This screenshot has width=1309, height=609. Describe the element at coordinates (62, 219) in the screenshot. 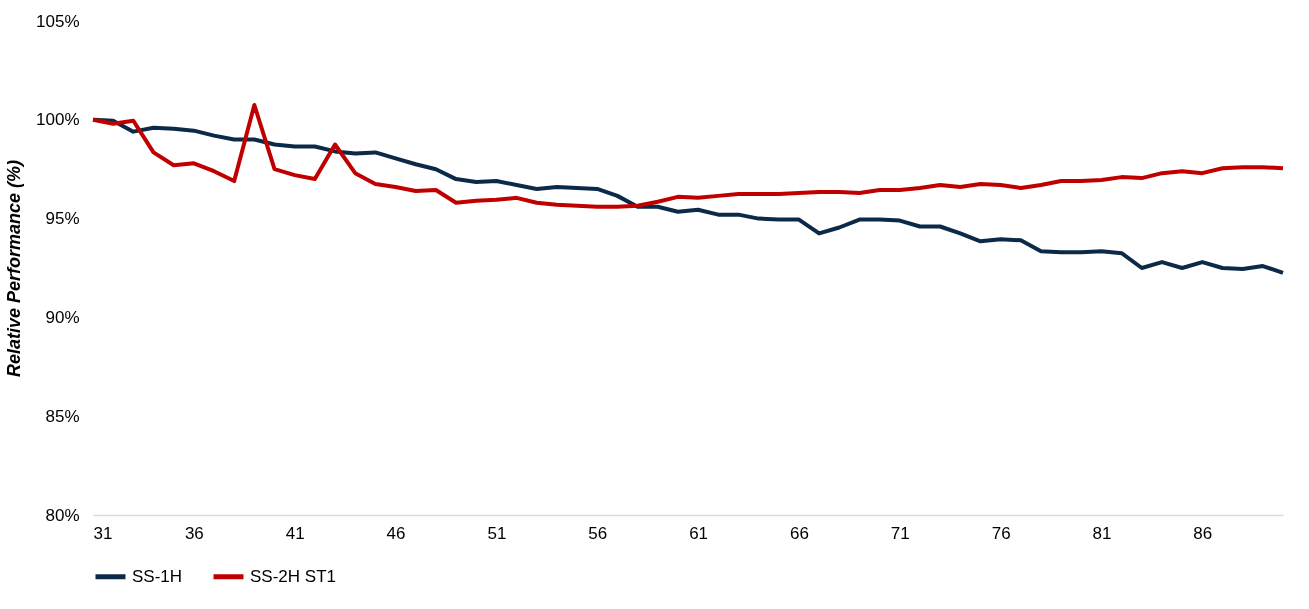

I see `y-tick-label: 95%` at that location.